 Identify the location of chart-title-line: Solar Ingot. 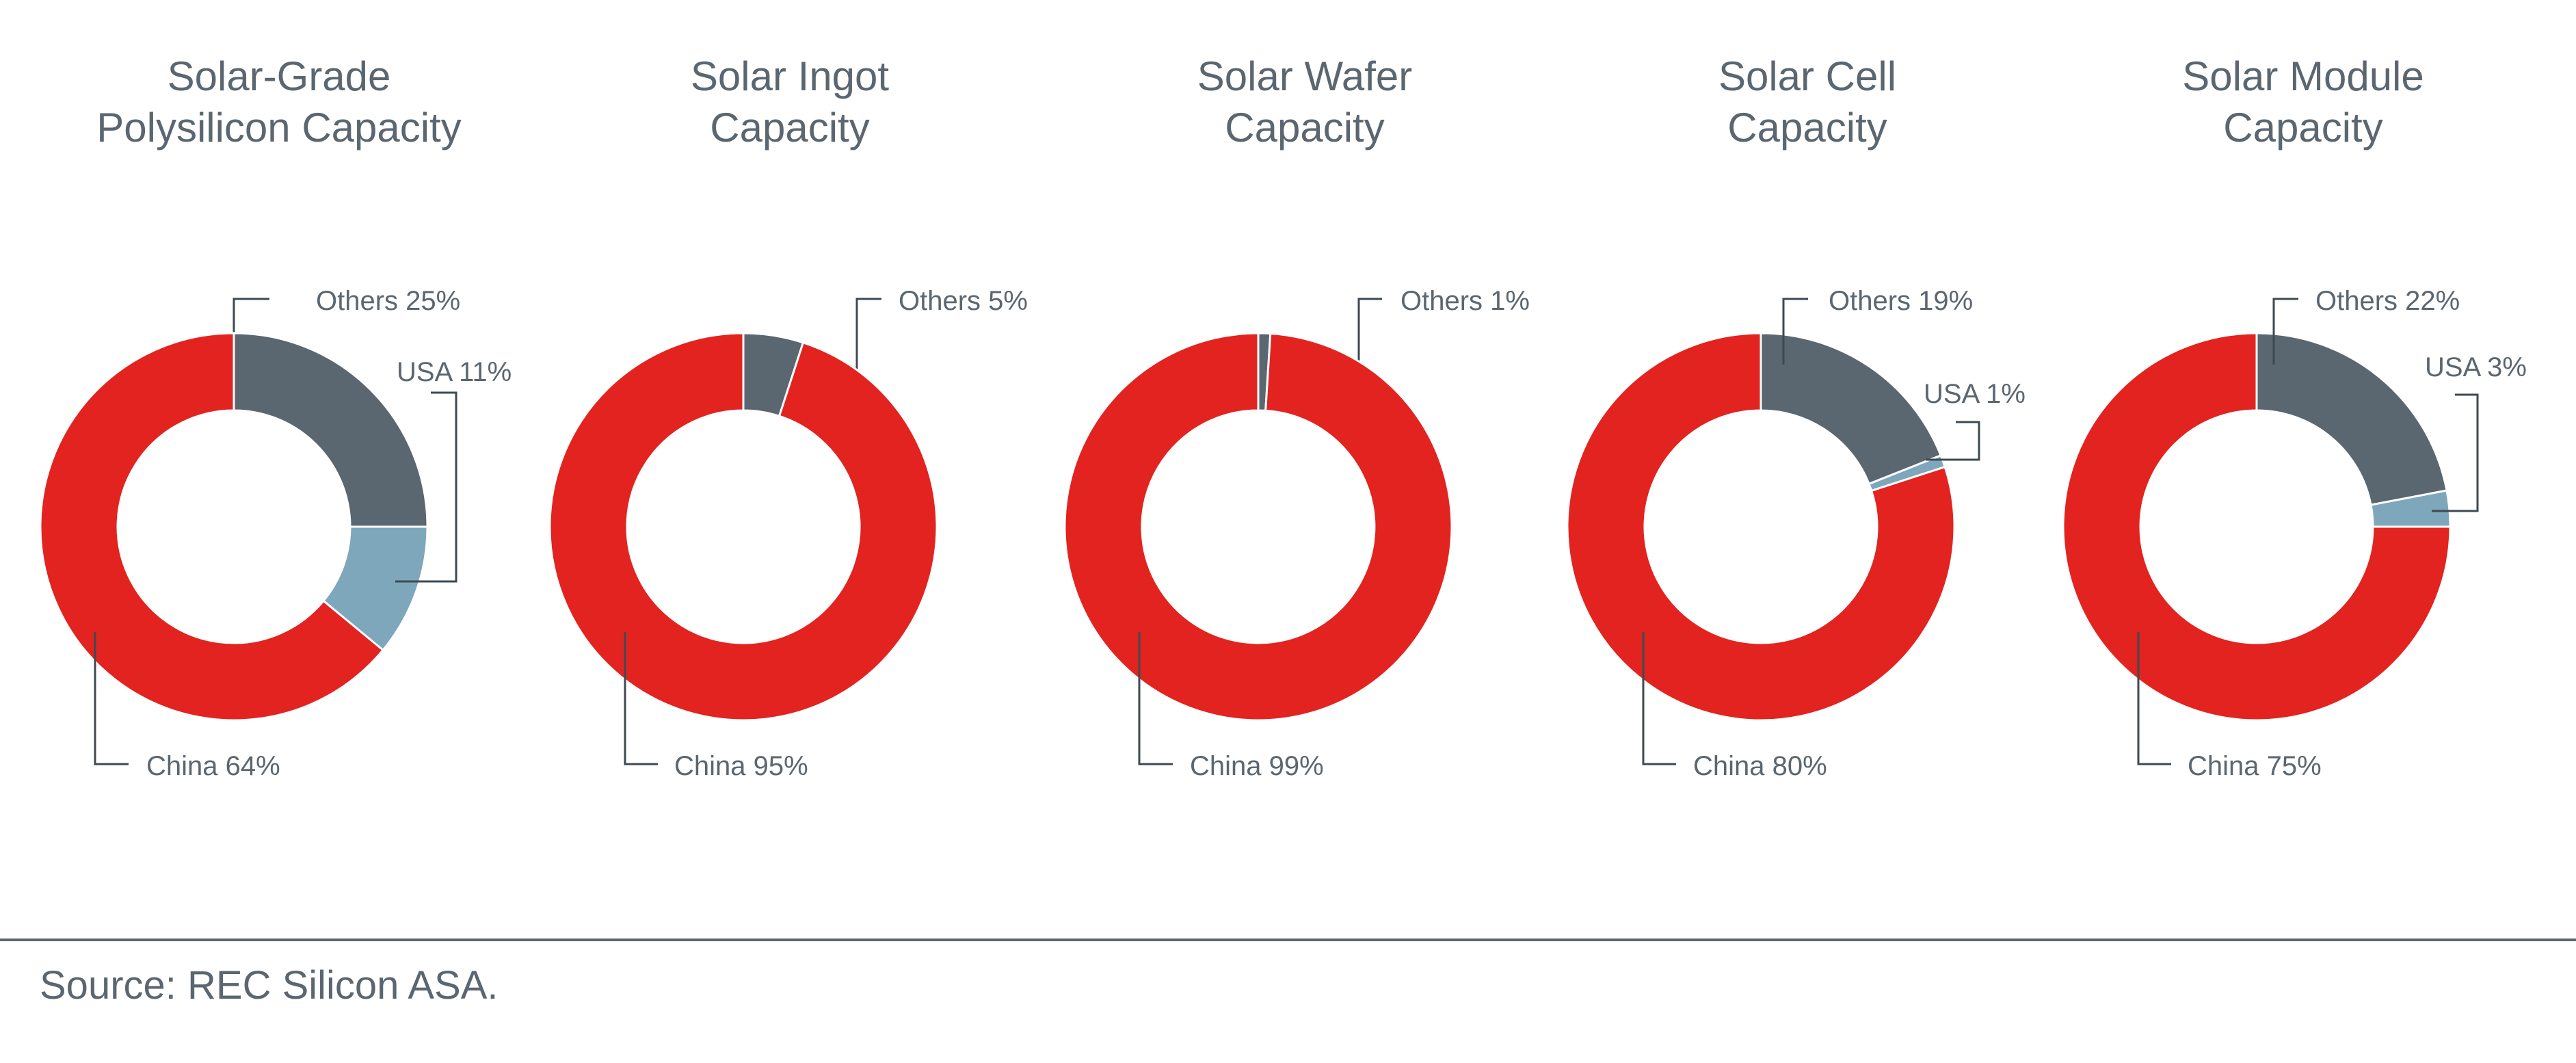
(790, 76).